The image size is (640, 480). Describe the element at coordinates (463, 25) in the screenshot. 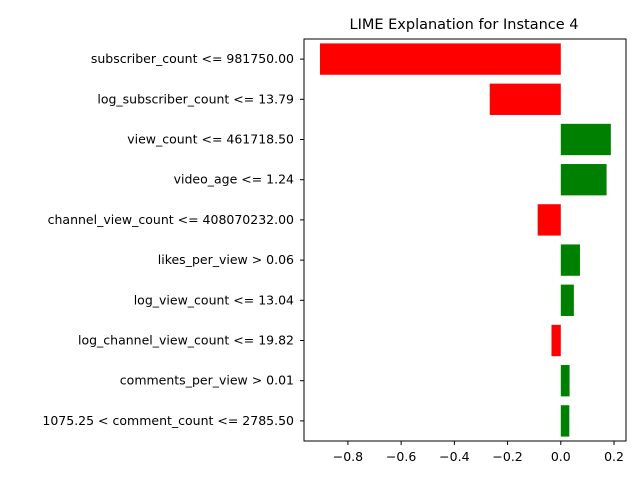

I see `chart-title: LIME Explanation for Instance 4` at that location.